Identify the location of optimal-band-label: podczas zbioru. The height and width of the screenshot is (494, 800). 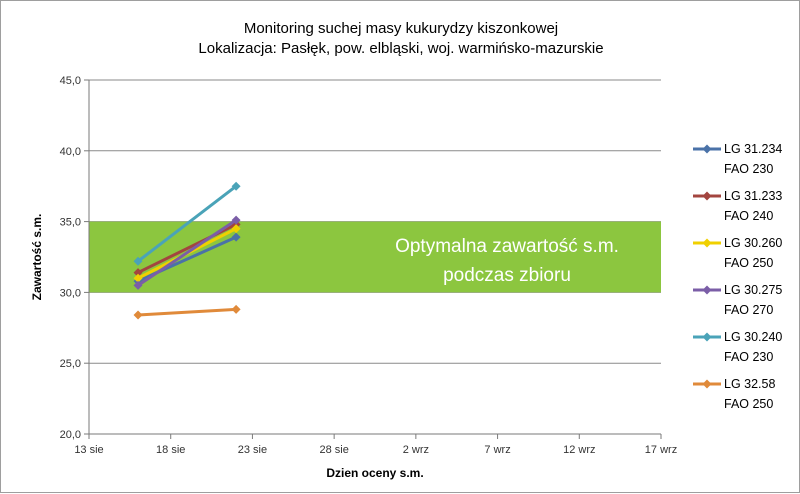
(507, 275).